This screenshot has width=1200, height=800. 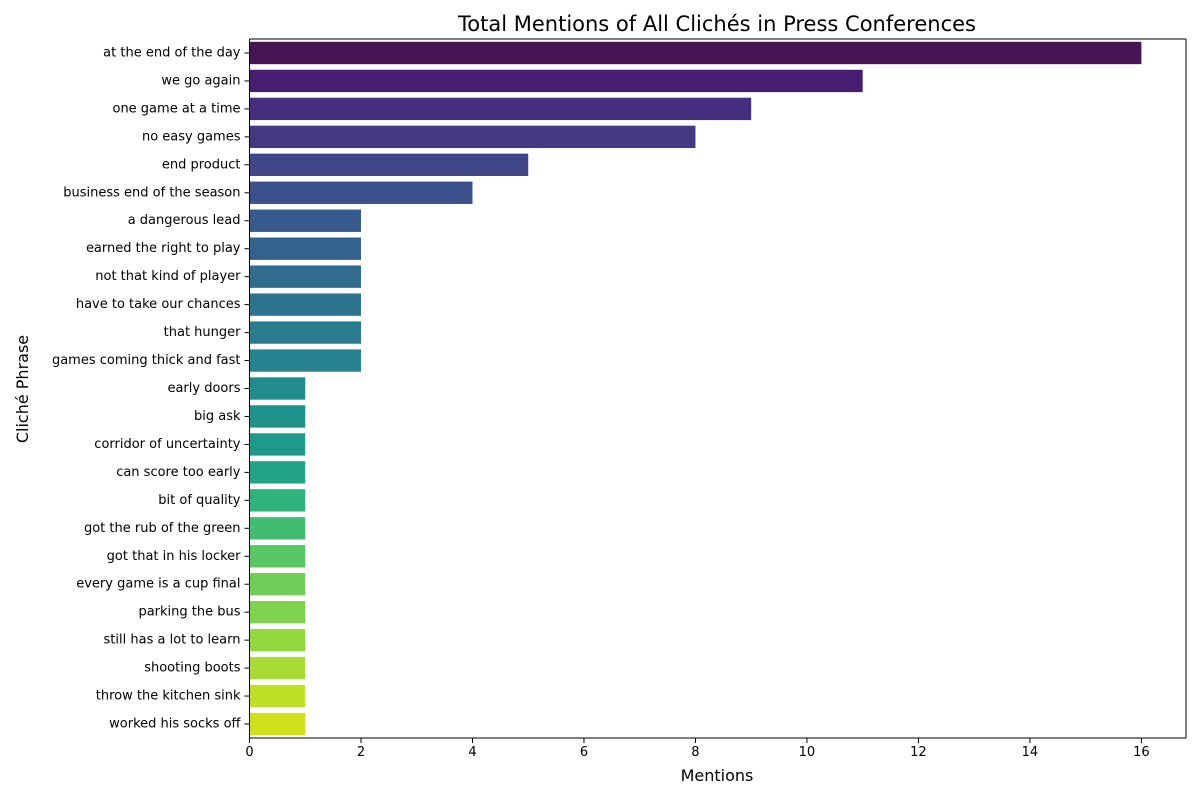 What do you see at coordinates (1030, 752) in the screenshot?
I see `x-tick-label: 14` at bounding box center [1030, 752].